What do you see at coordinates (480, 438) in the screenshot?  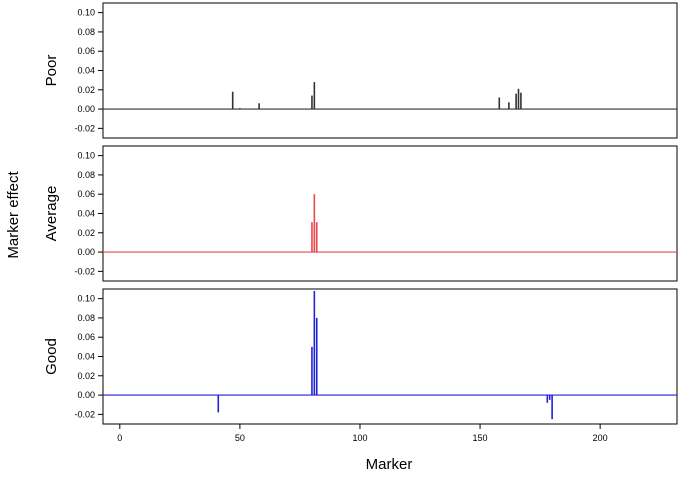 I see `x-tick-label: 150` at bounding box center [480, 438].